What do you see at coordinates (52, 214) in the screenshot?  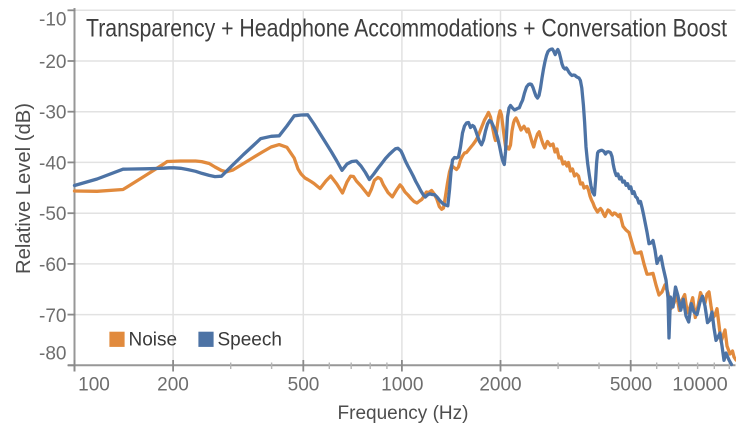 I see `svg-text: -50` at bounding box center [52, 214].